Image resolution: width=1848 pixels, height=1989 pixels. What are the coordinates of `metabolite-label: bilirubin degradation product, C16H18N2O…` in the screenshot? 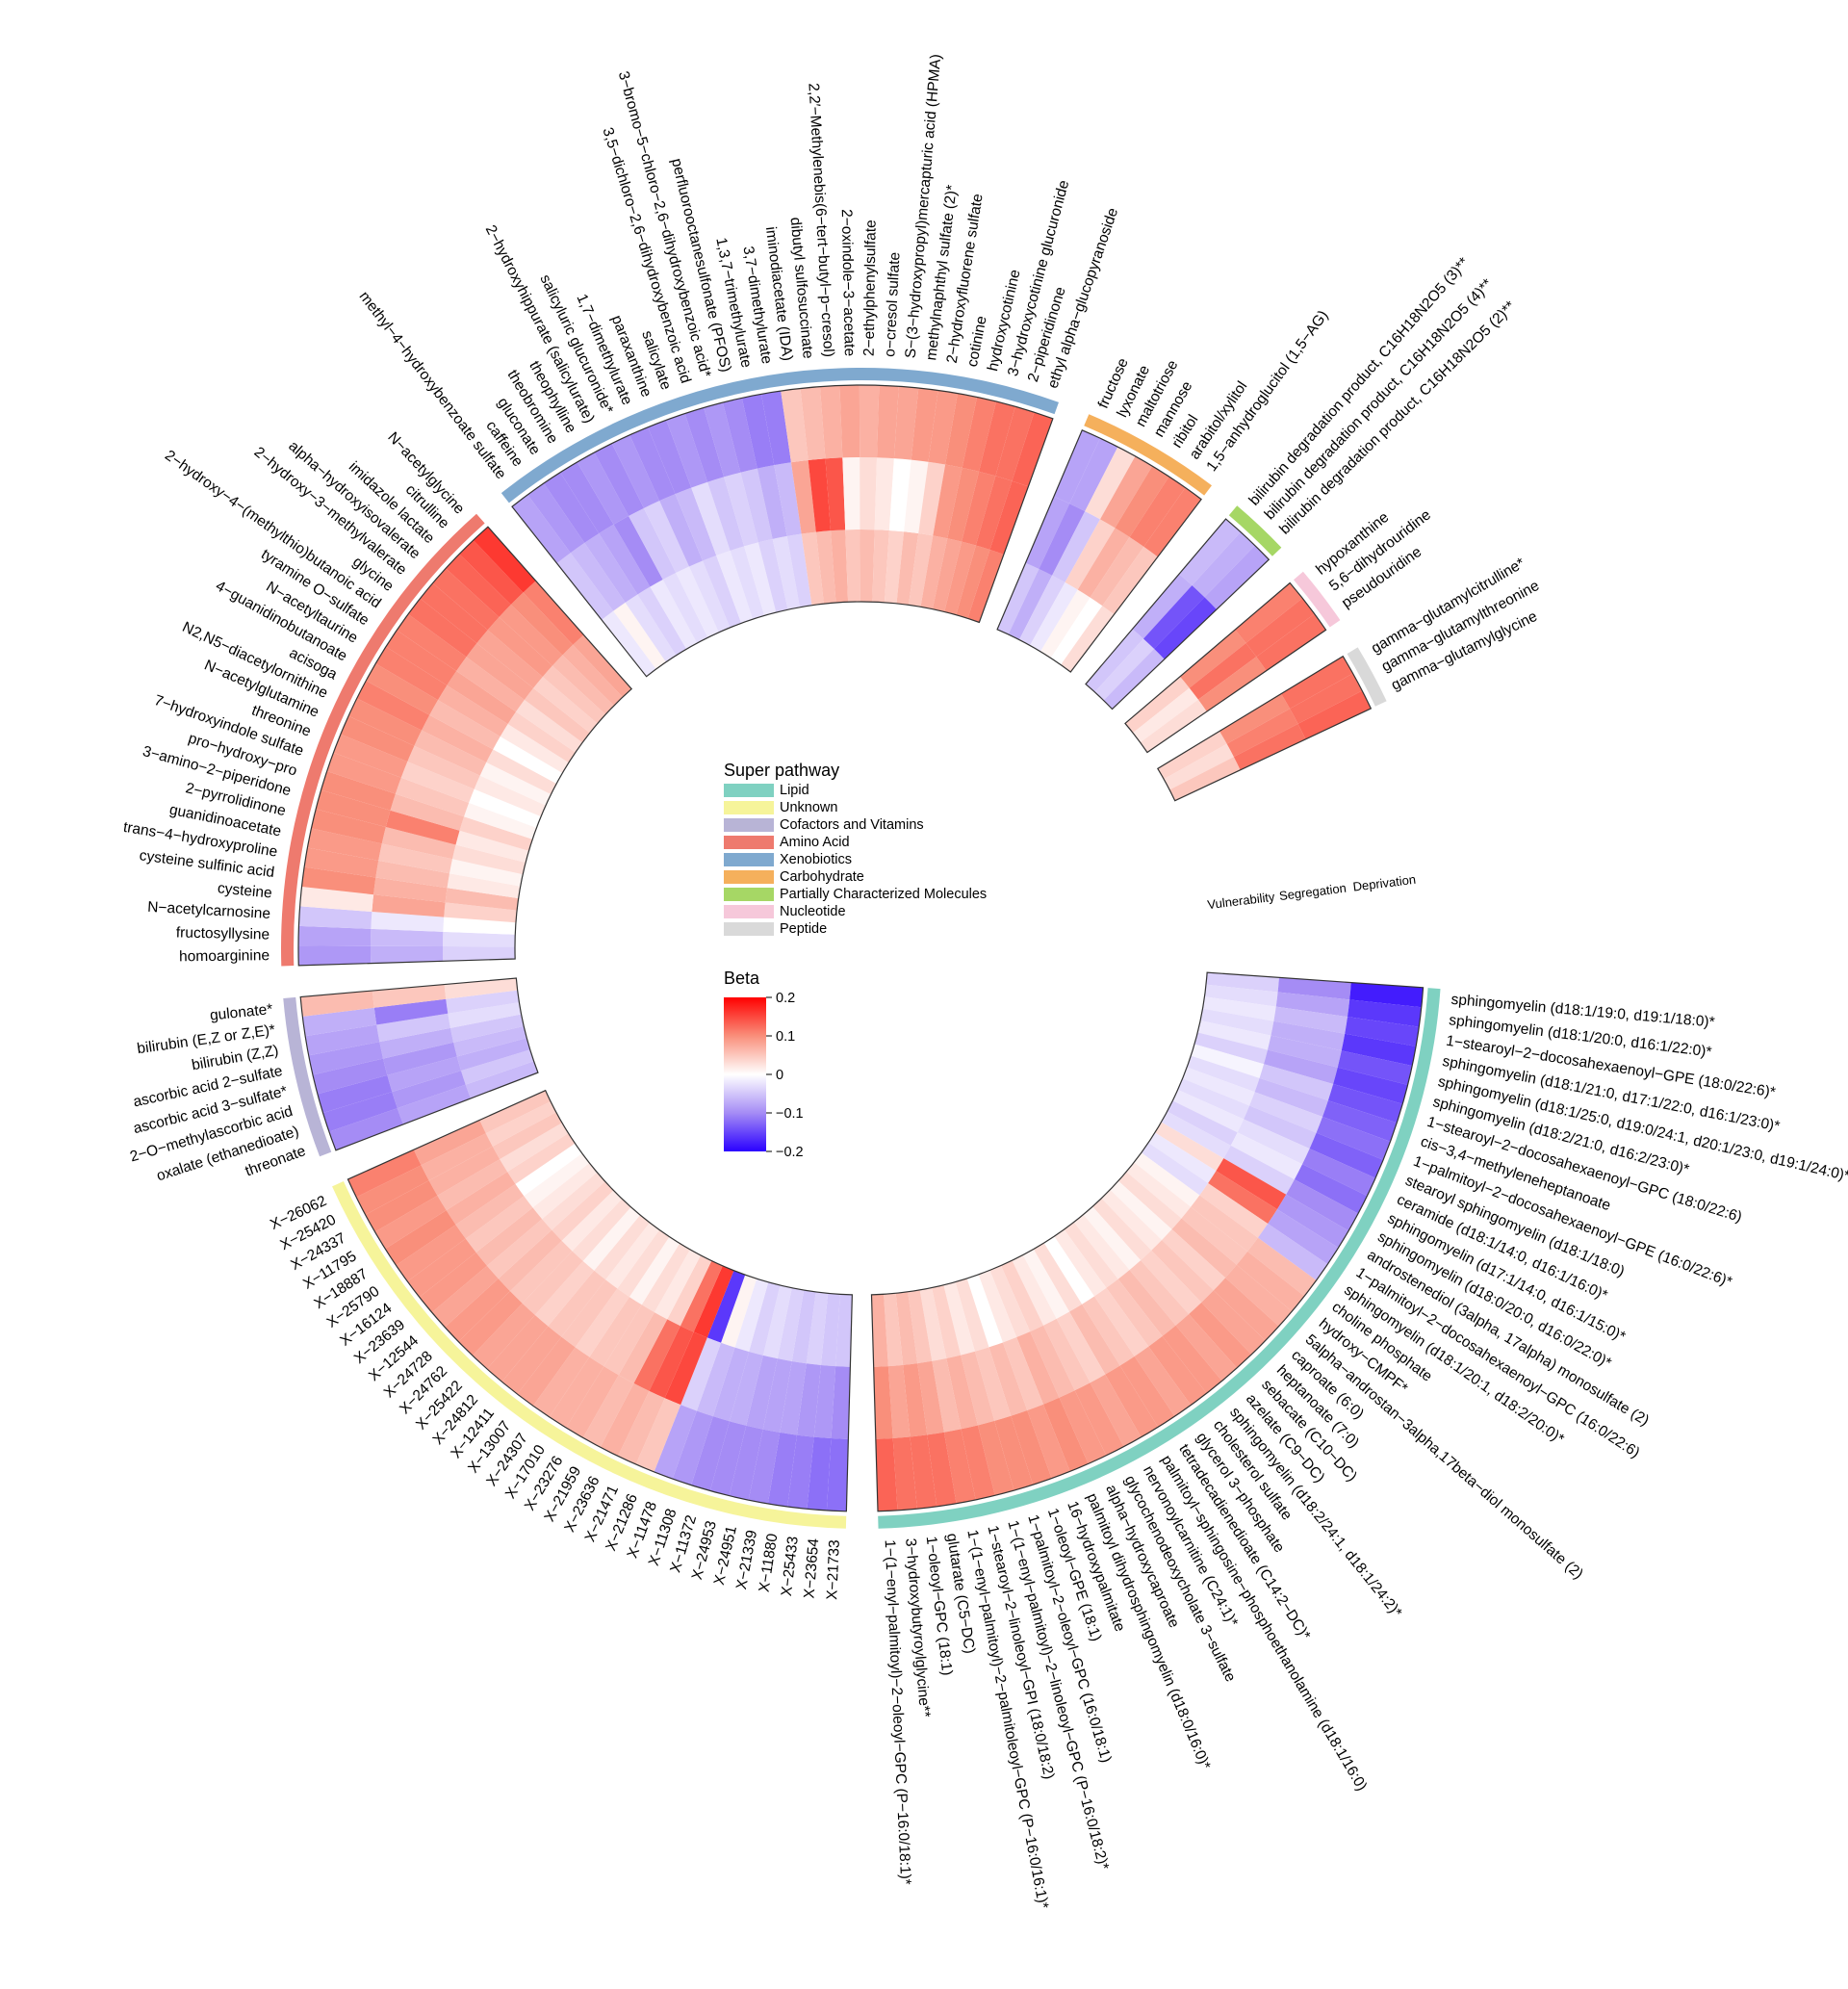 It's located at (1379, 400).